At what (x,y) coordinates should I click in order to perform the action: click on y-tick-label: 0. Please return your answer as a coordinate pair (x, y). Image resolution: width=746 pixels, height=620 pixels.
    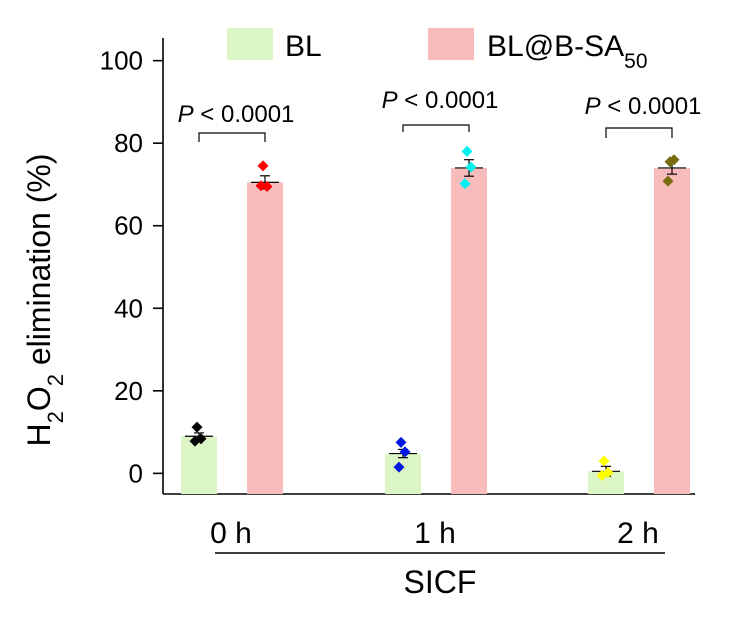
    Looking at the image, I should click on (136, 473).